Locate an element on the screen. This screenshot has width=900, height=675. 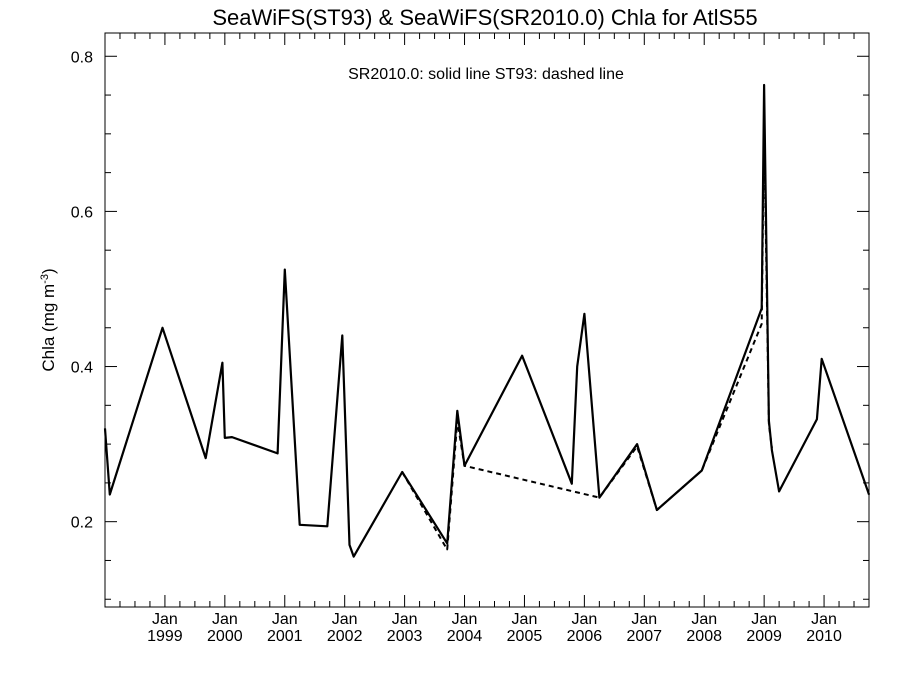
x-tick-label-year: 1999 is located at coordinates (165, 636).